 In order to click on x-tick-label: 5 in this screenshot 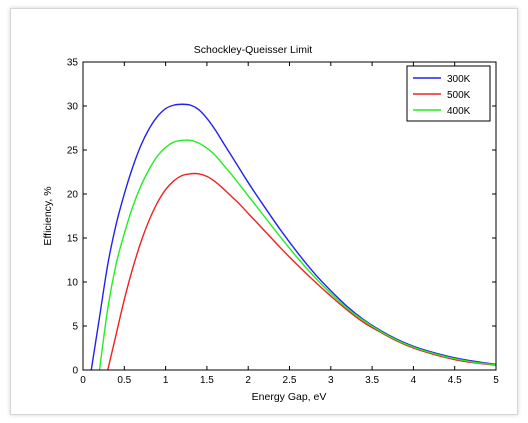, I will do `click(496, 380)`.